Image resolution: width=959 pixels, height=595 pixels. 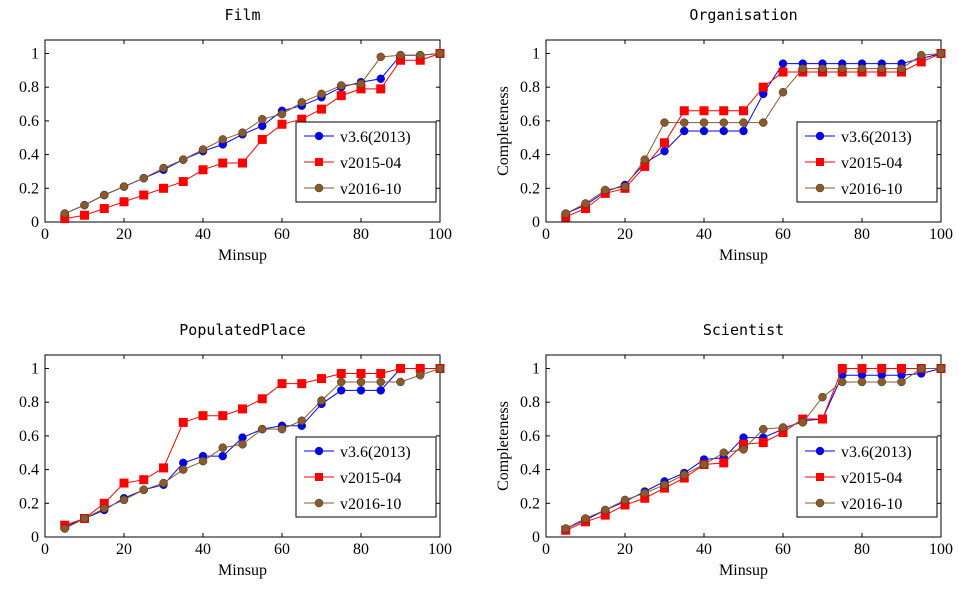 I want to click on legend-label: v3.6(2013), so click(x=375, y=137).